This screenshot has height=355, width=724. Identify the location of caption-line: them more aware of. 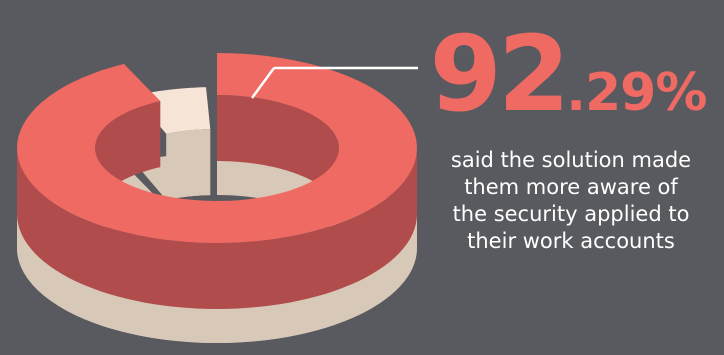
(571, 187).